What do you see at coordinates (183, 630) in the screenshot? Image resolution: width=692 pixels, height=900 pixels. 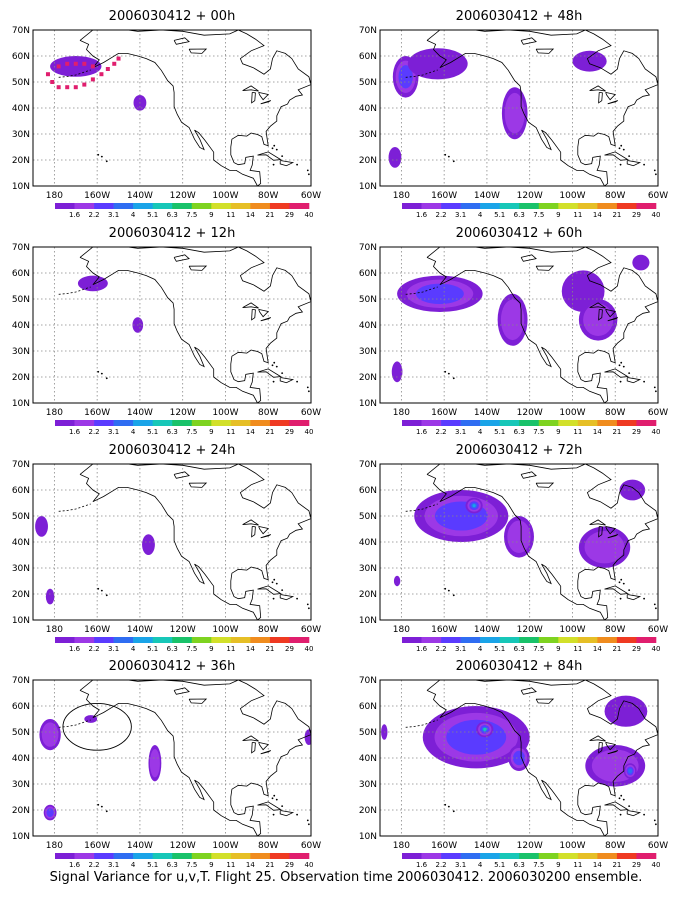 I see `lon-tick-label: 120W` at bounding box center [183, 630].